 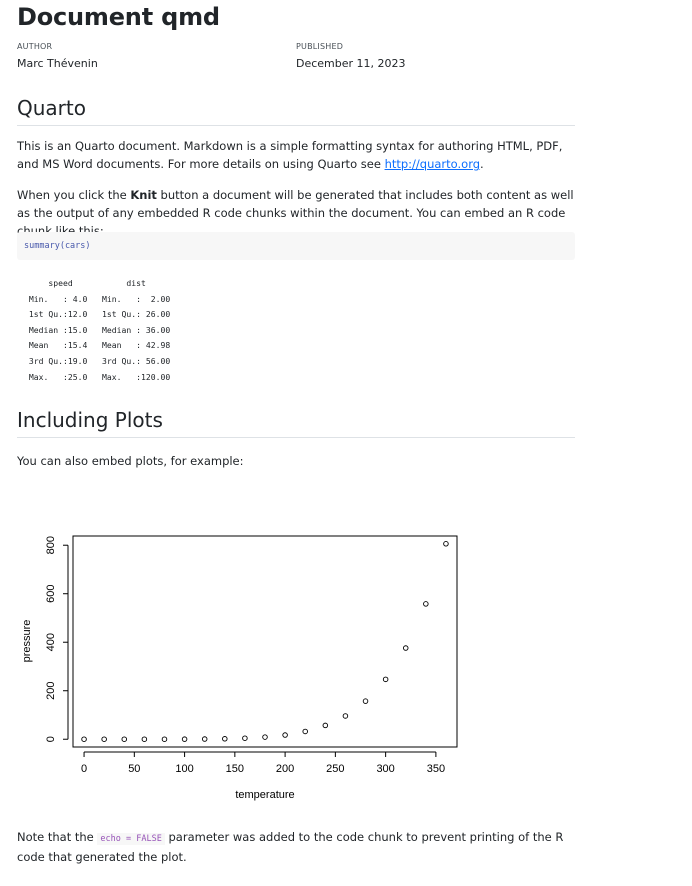 I want to click on output-line: Median :15.0 Median : 36.00, so click(x=102, y=329).